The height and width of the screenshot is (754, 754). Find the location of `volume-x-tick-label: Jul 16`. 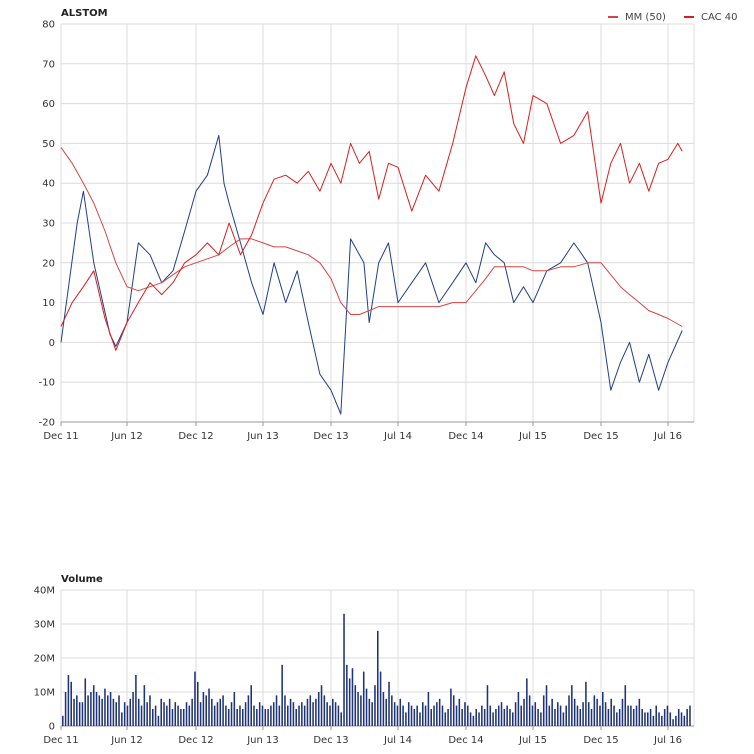

volume-x-tick-label: Jul 16 is located at coordinates (667, 740).